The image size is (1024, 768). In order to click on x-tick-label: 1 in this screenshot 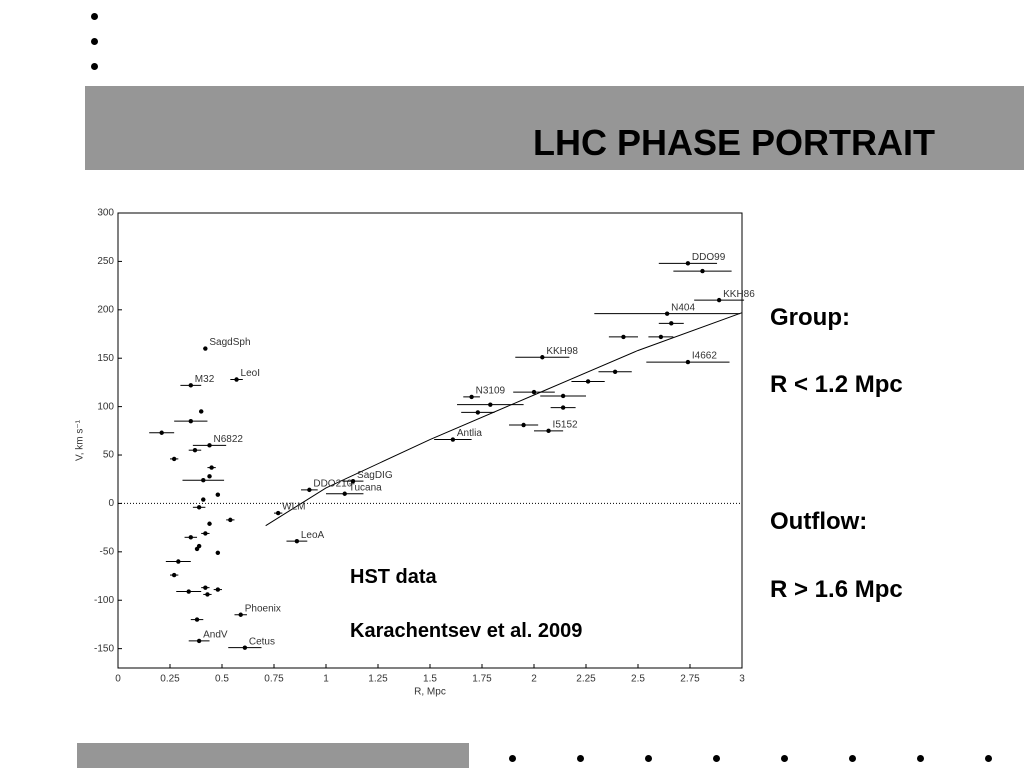, I will do `click(326, 679)`.